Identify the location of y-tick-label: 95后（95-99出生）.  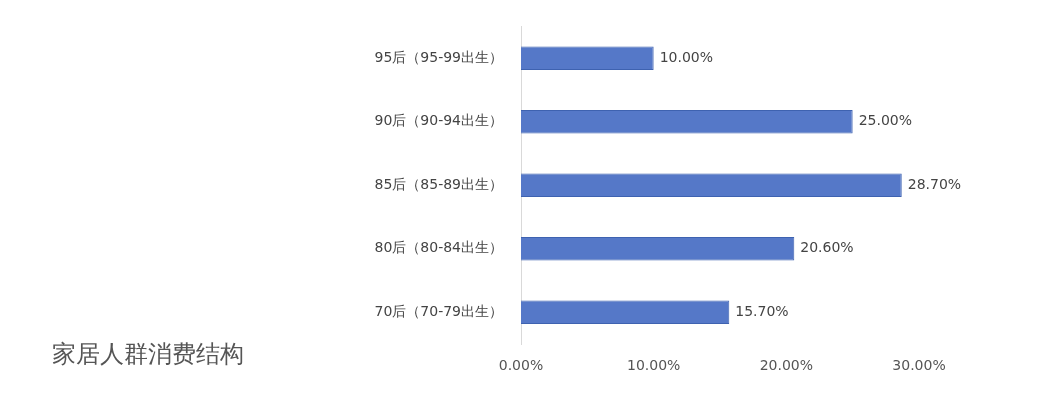
(438, 56).